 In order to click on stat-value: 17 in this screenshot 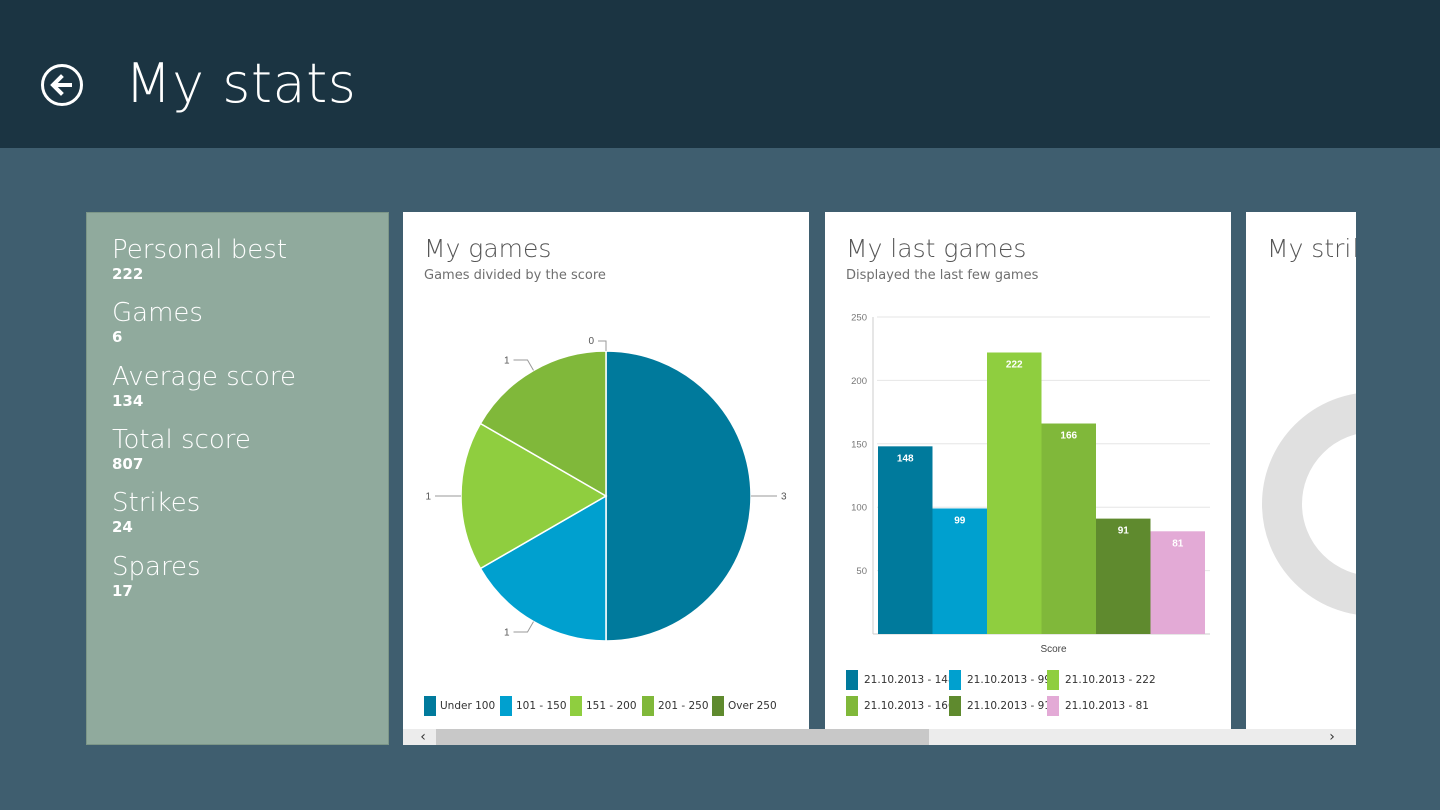, I will do `click(122, 591)`.